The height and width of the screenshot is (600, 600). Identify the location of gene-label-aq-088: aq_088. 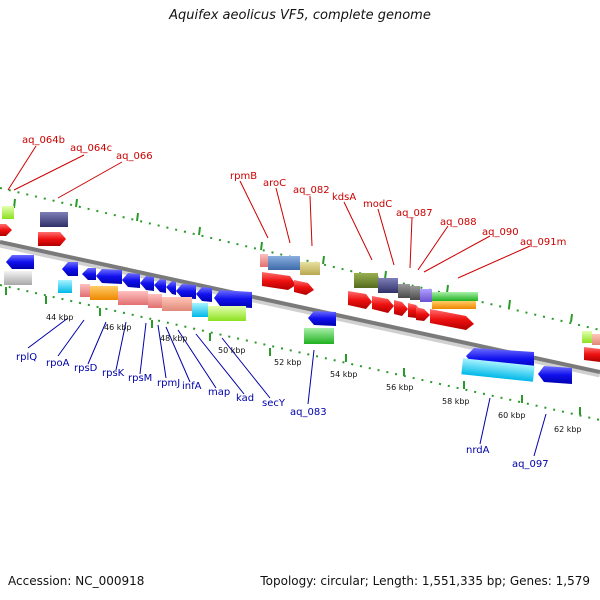
(458, 222).